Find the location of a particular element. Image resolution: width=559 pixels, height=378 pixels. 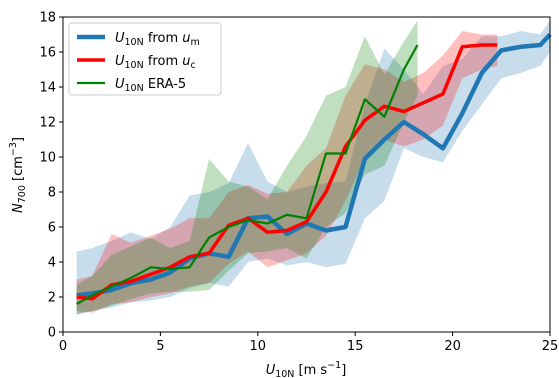

x-axis-label-unit: [m s is located at coordinates (310, 370).